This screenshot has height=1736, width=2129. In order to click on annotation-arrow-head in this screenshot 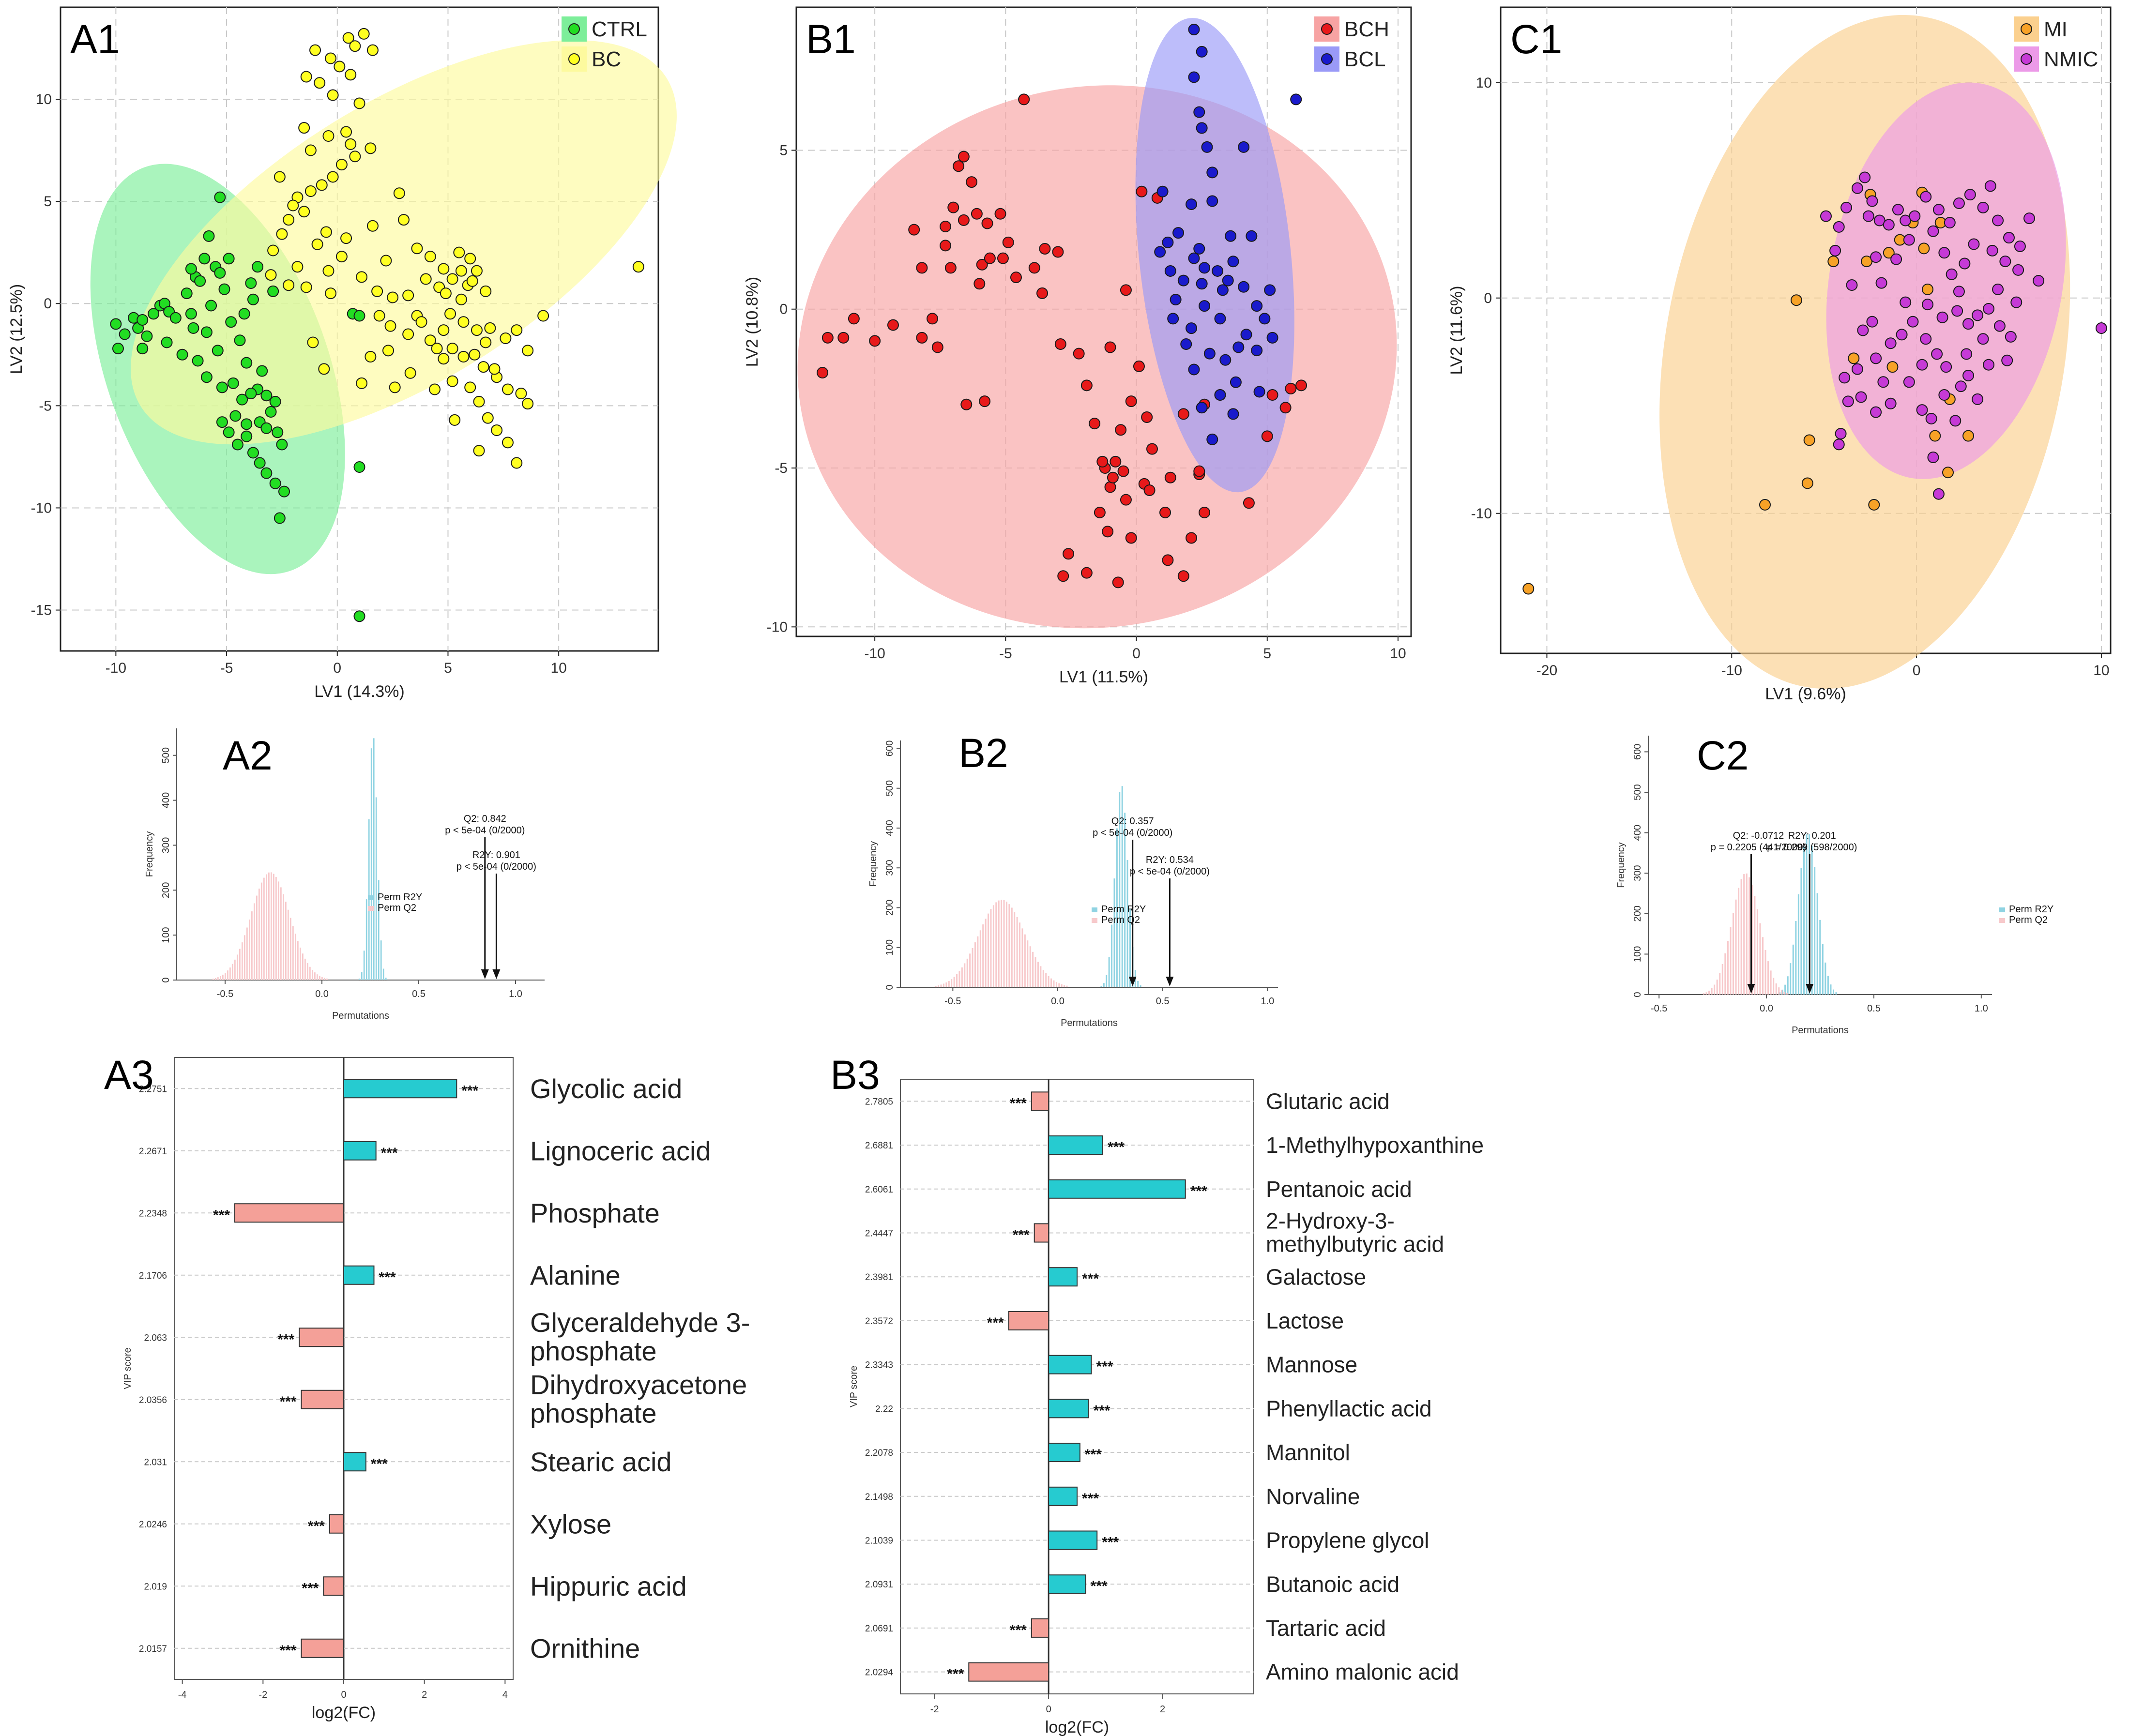, I will do `click(496, 974)`.